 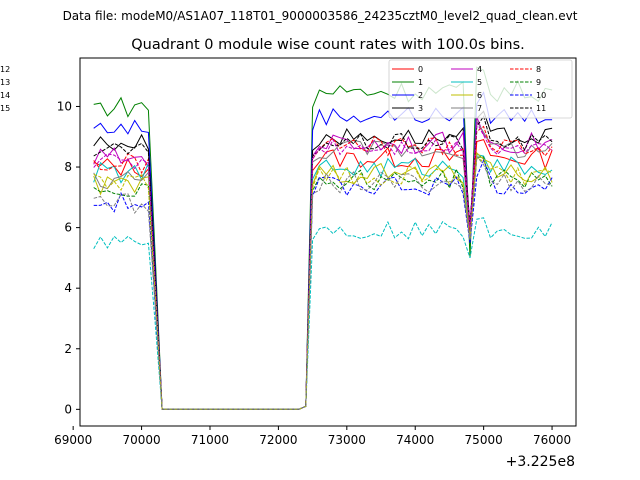 I want to click on y-tick-label: 2, so click(x=68, y=349).